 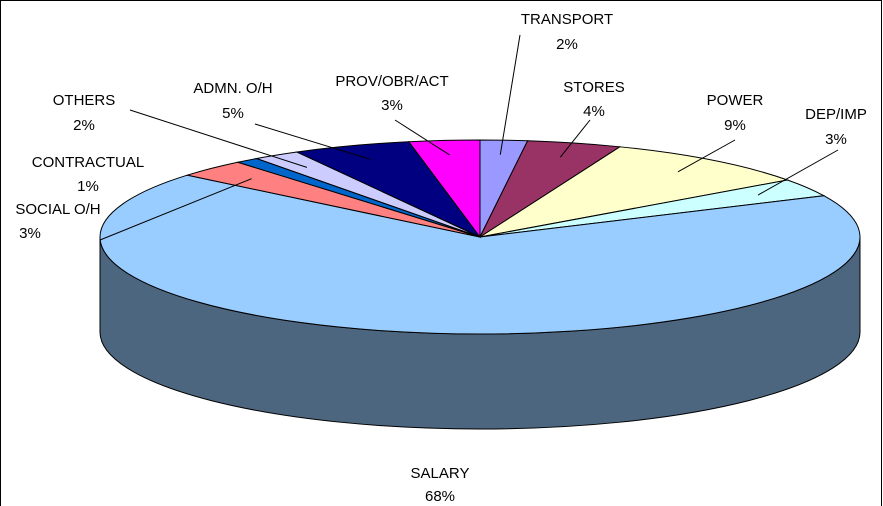 What do you see at coordinates (735, 100) in the screenshot?
I see `slice-label: POWER` at bounding box center [735, 100].